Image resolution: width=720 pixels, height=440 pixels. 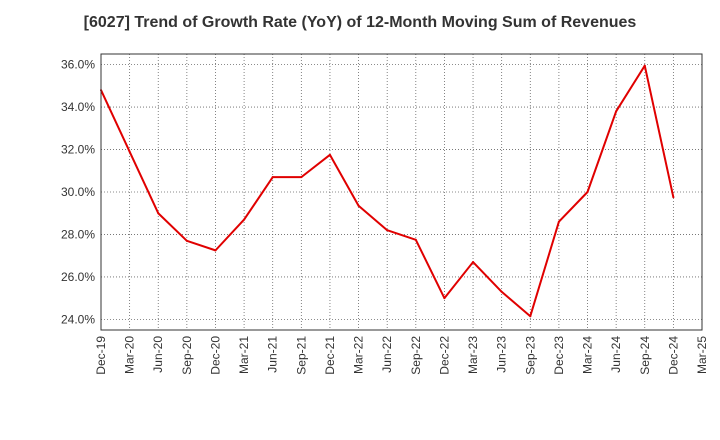 I want to click on x-tick-label: Jun-23, so click(x=502, y=354).